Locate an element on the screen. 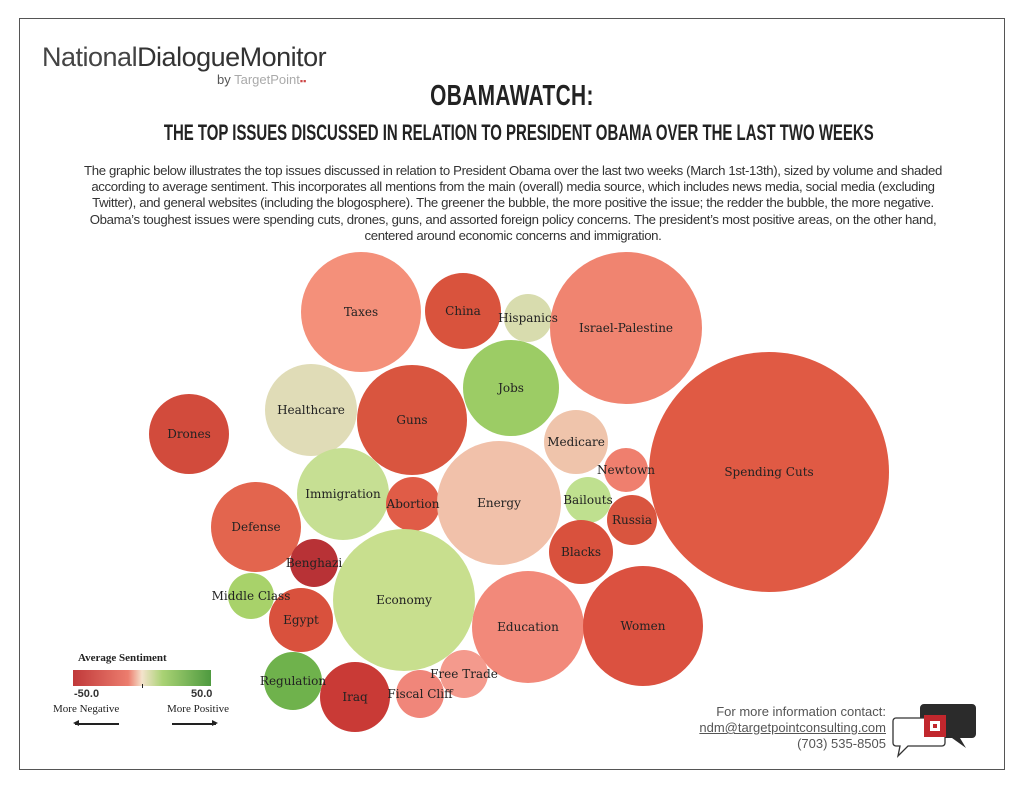  bubble-blacks is located at coordinates (581, 552).